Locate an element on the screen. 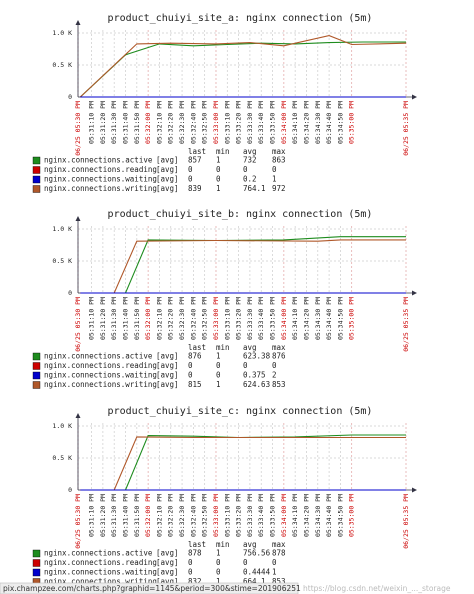  legend-name: nginx.connections.reading is located at coordinates (100, 365).